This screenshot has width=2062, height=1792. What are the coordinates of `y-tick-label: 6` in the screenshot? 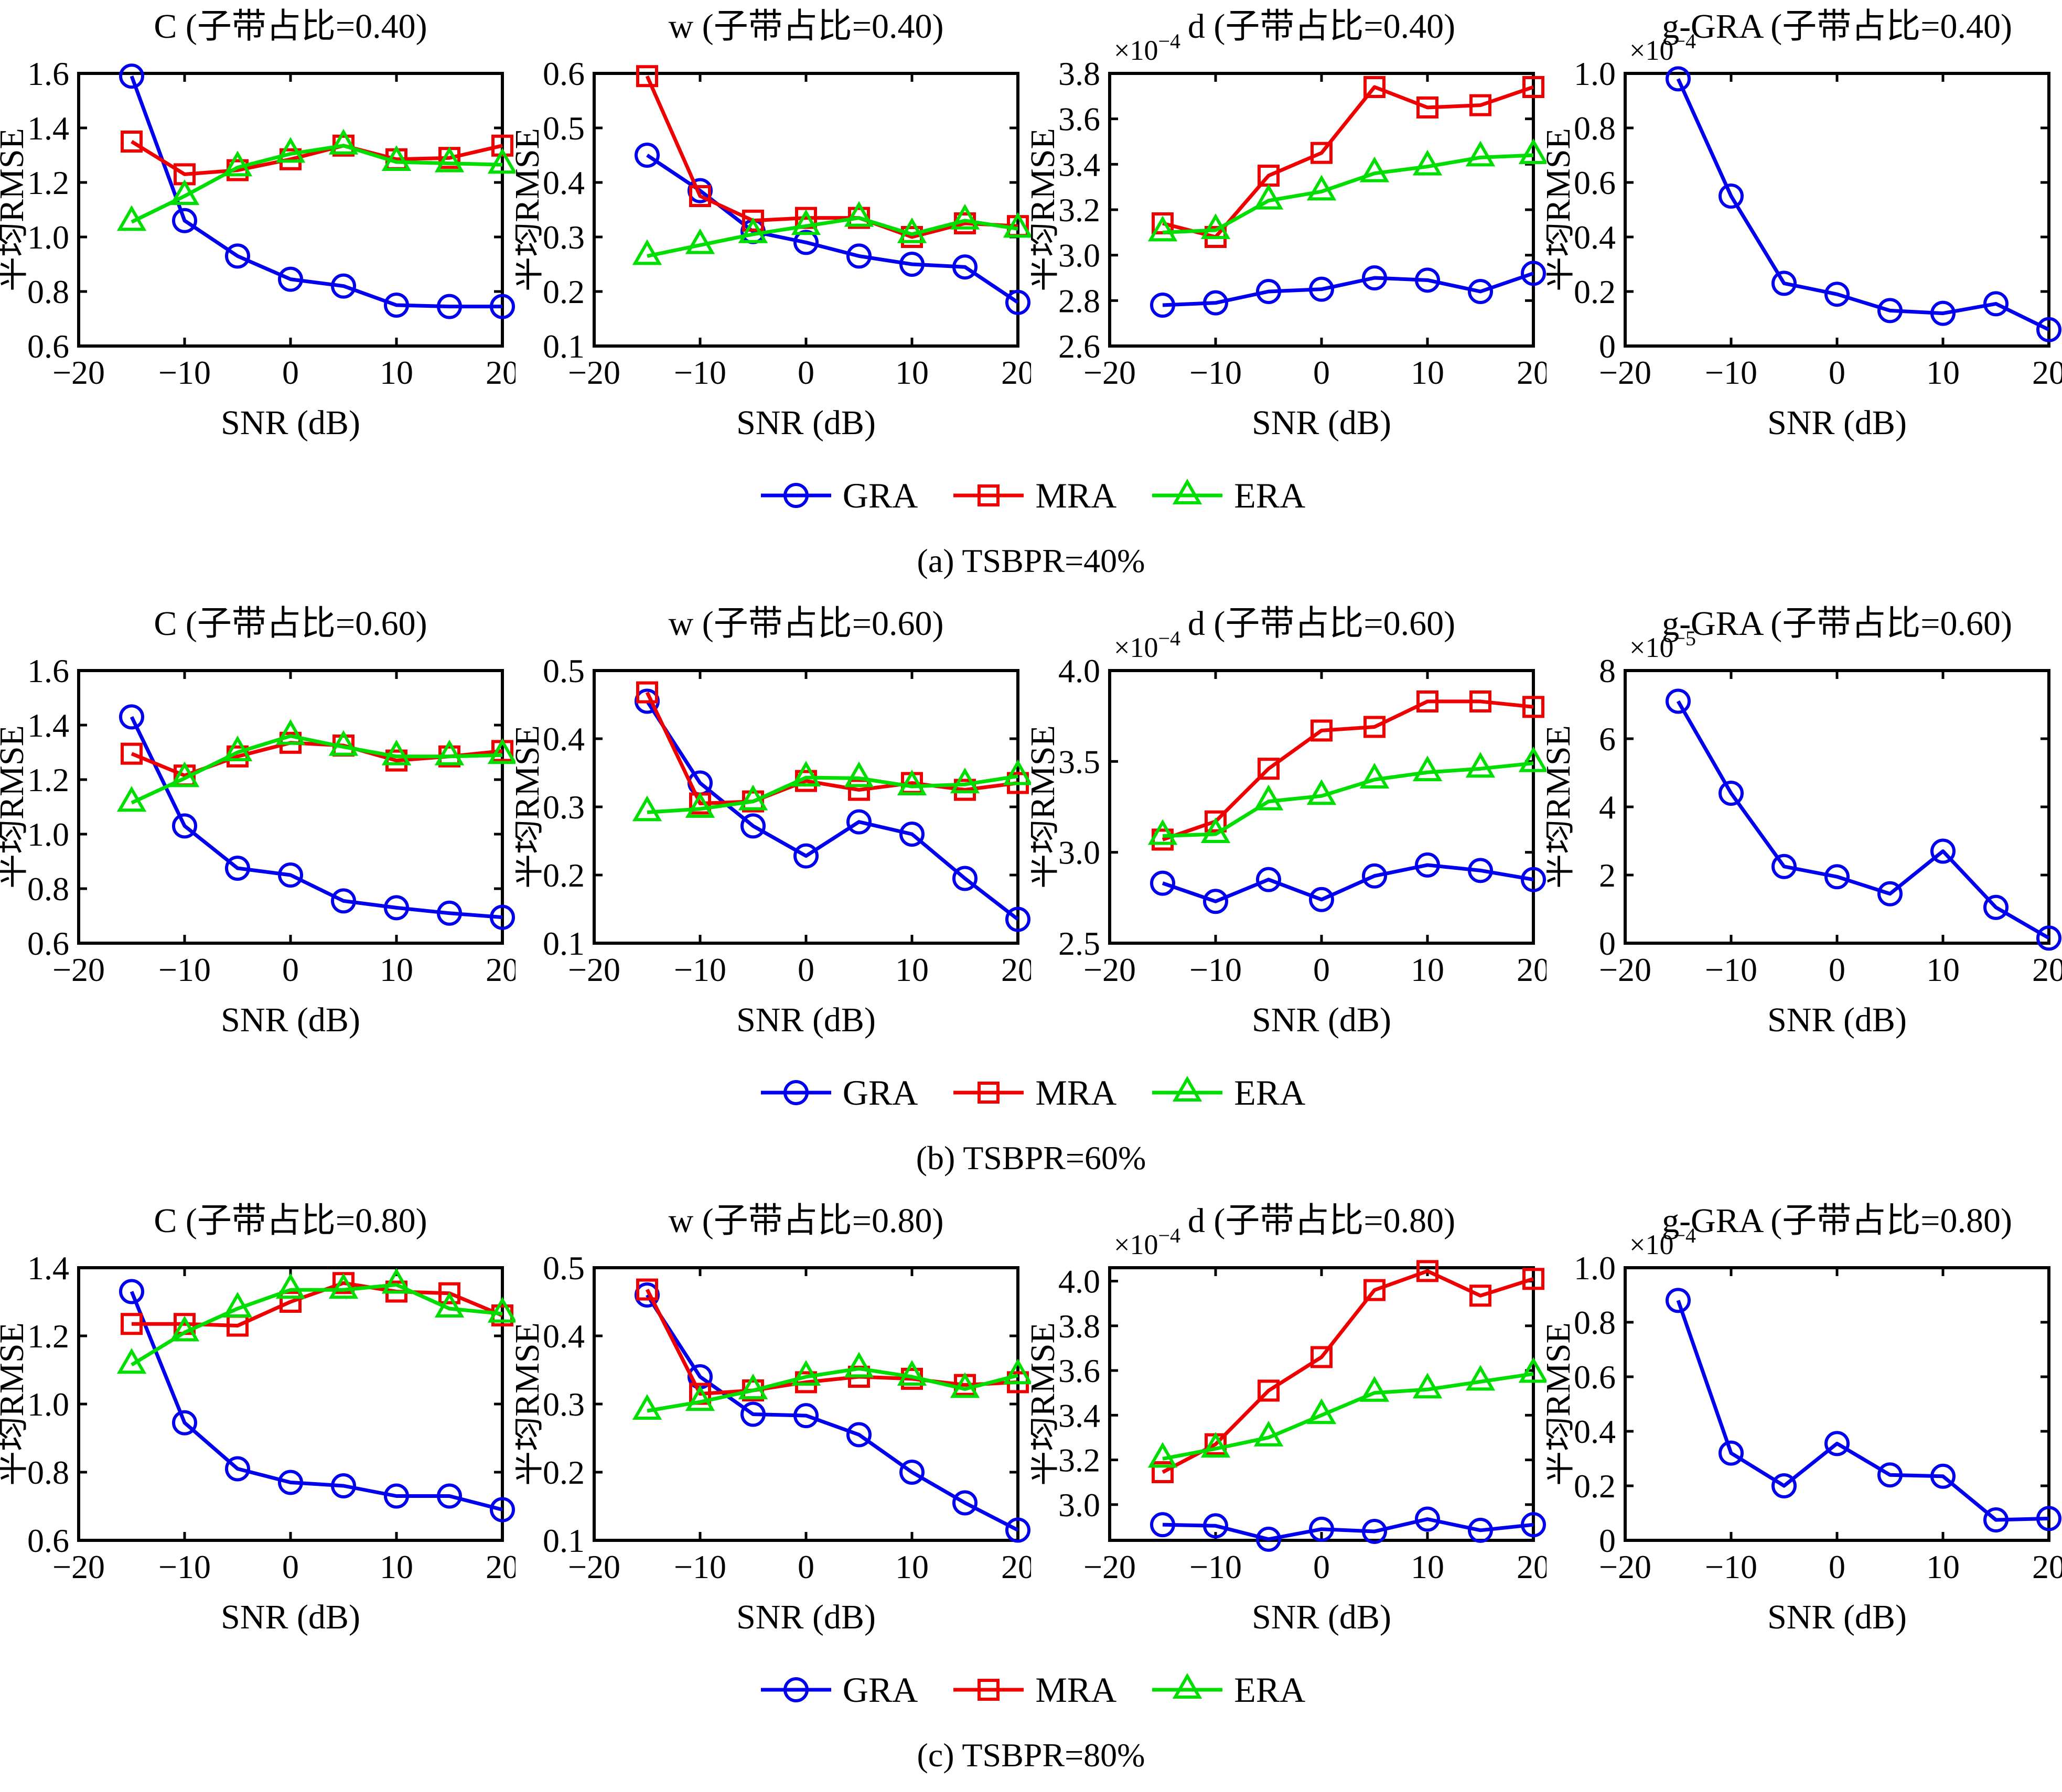 It's located at (1607, 739).